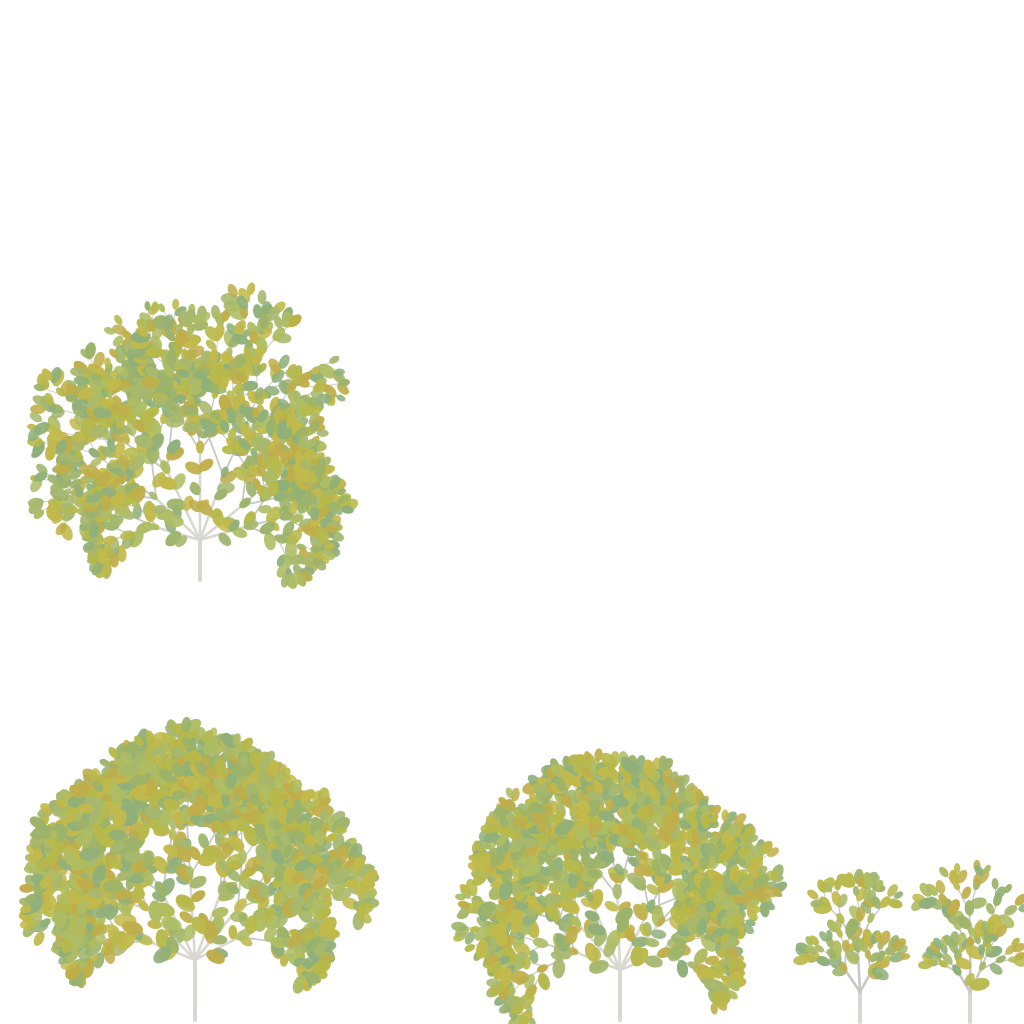 The width and height of the screenshot is (1024, 1024). What do you see at coordinates (193, 435) in the screenshot?
I see `bush-top-left` at bounding box center [193, 435].